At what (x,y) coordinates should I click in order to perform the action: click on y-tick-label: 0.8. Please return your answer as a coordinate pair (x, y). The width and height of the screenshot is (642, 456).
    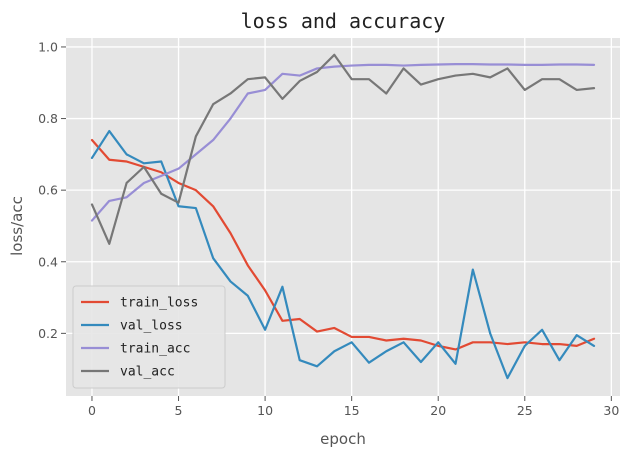
    Looking at the image, I should click on (48, 118).